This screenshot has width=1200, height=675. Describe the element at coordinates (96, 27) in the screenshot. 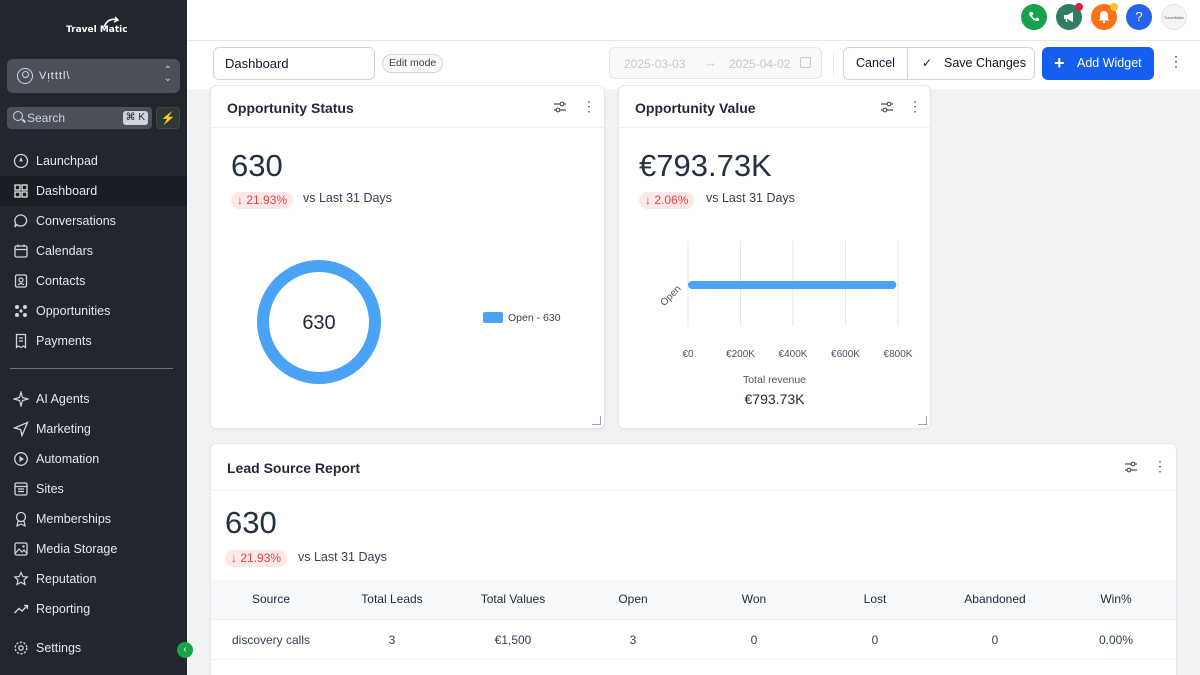

I see `brand-logo: Travel Matic` at that location.